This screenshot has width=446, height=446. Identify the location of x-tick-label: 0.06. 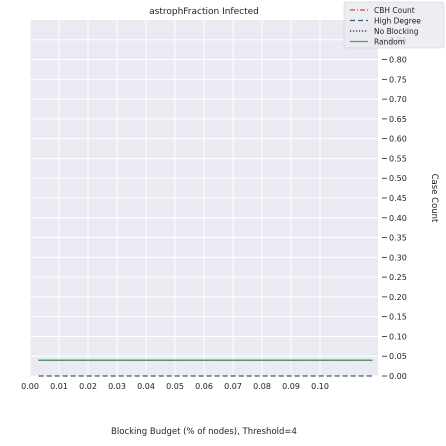
(204, 386).